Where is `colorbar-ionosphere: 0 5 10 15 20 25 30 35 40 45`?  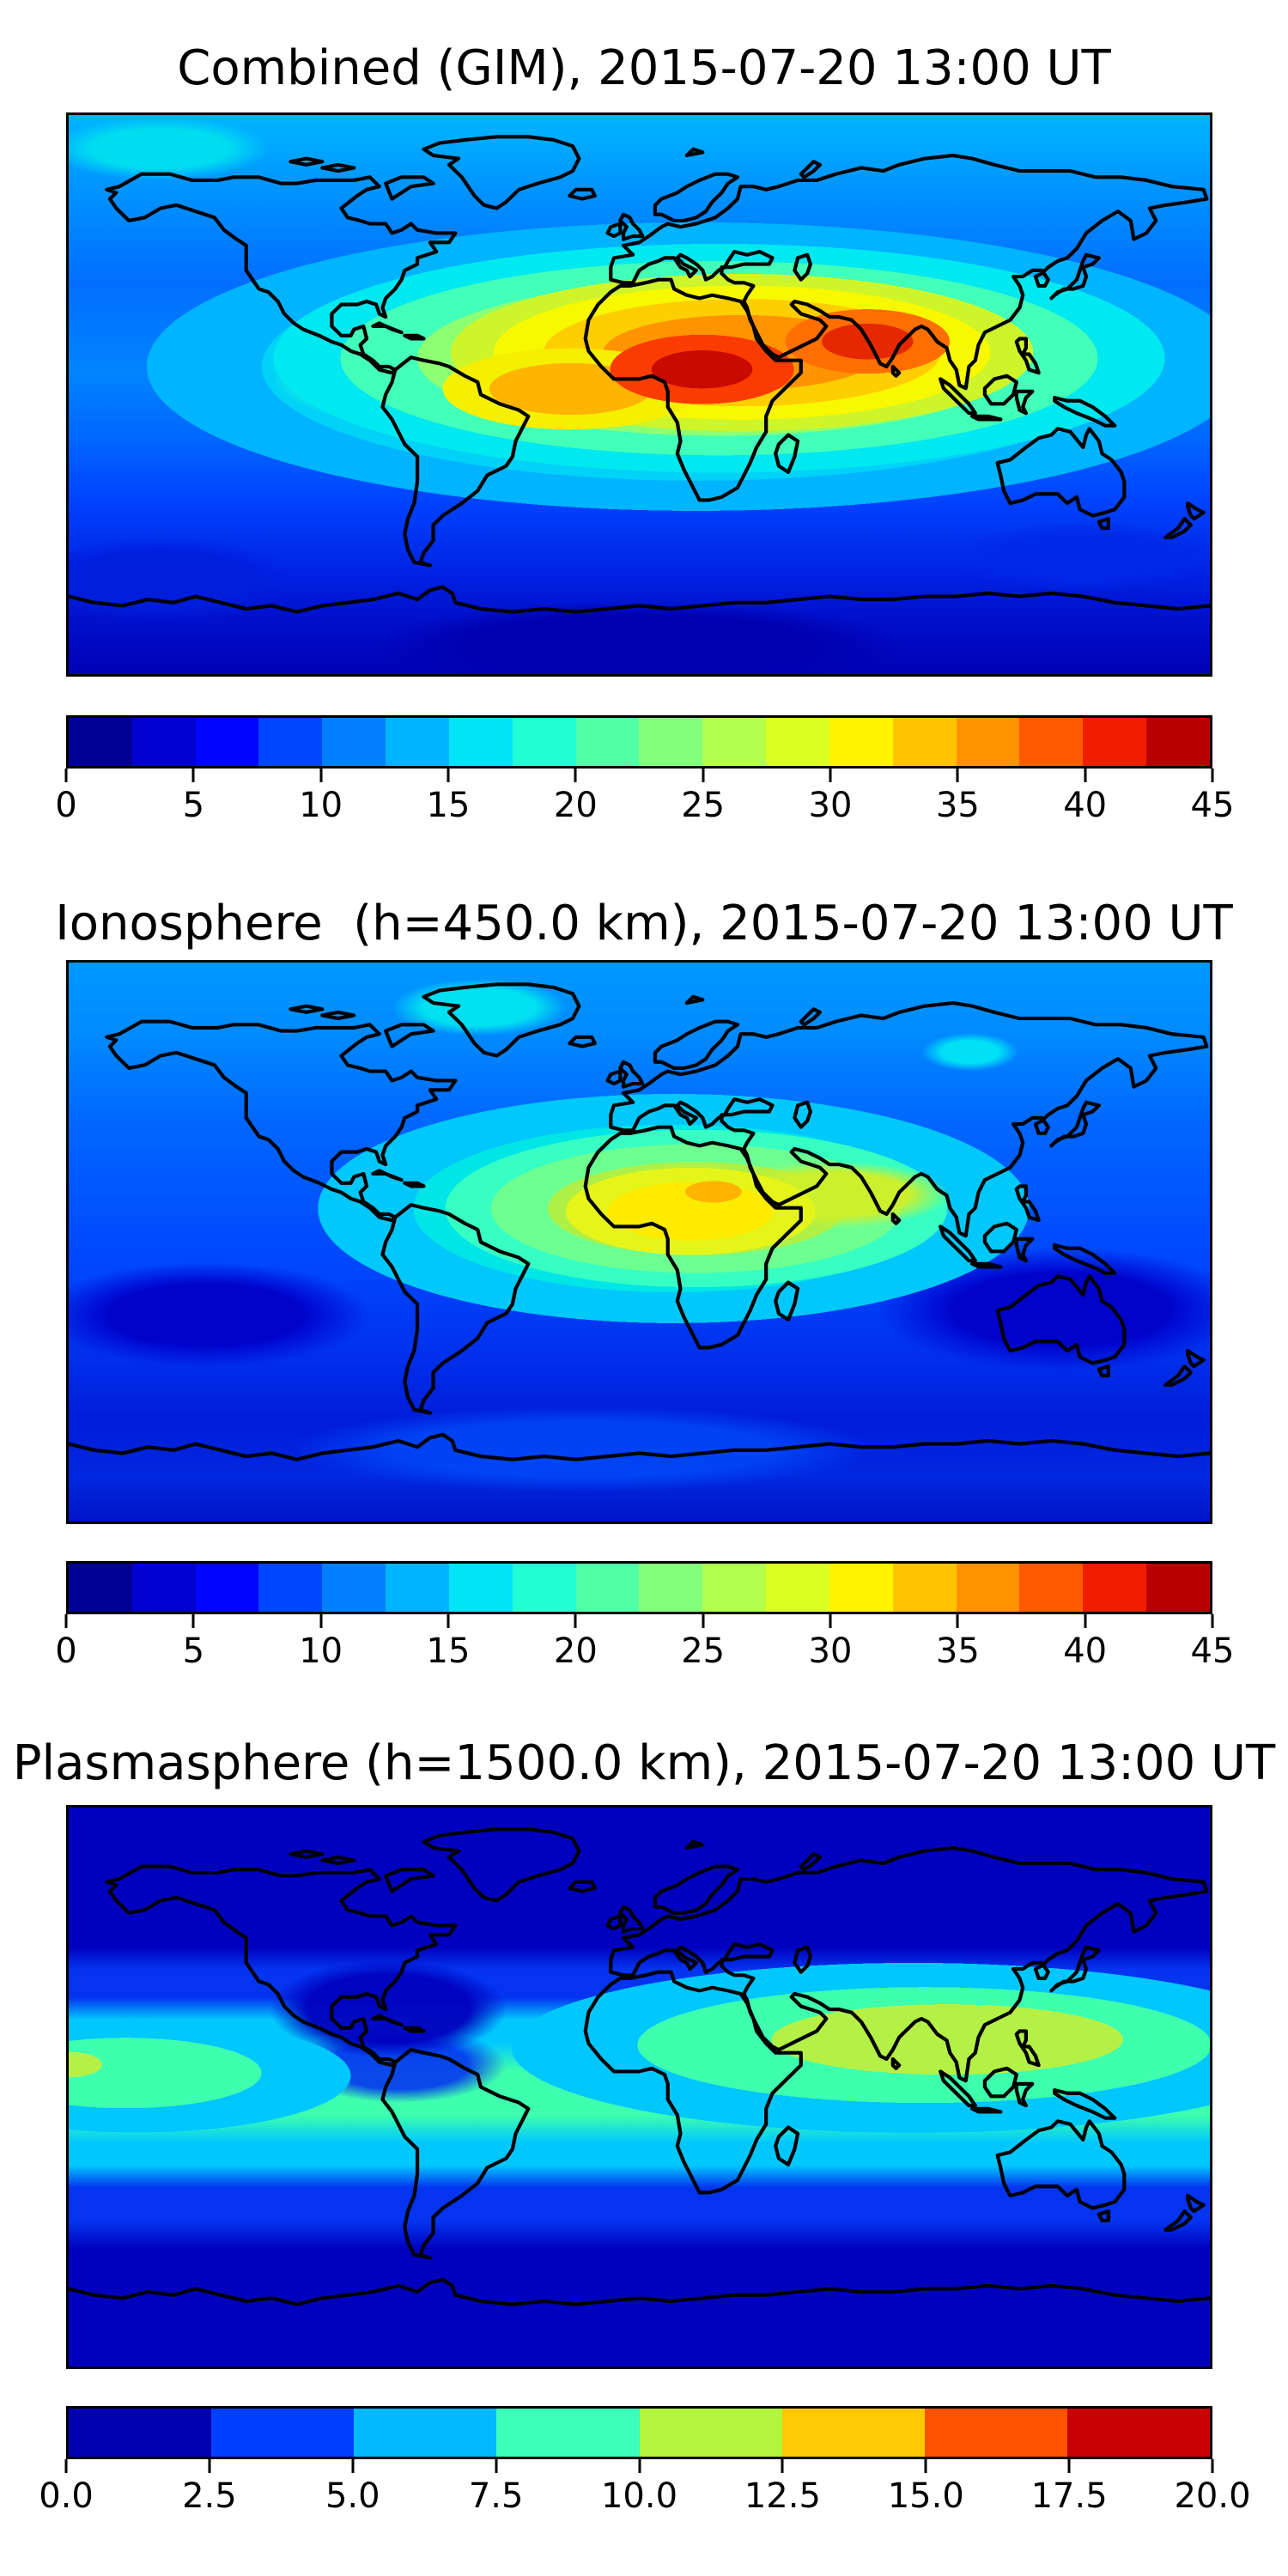 colorbar-ionosphere: 0 5 10 15 20 25 30 35 40 45 is located at coordinates (644, 1627).